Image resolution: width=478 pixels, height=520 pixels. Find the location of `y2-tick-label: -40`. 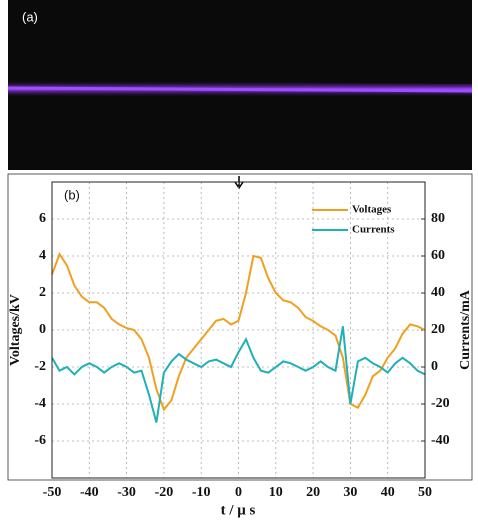

y2-tick-label: -40 is located at coordinates (440, 440).